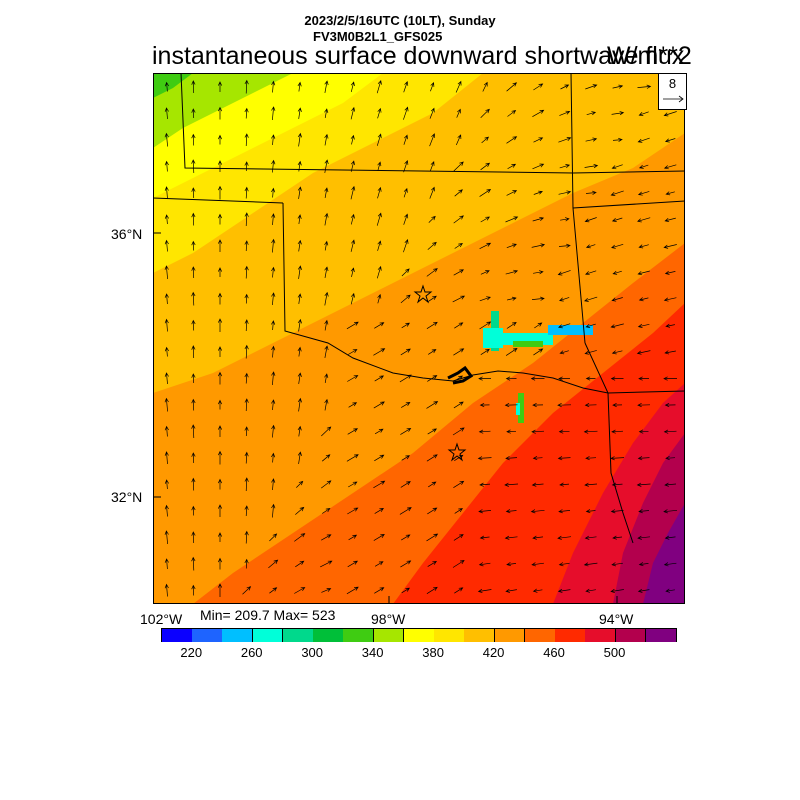 The width and height of the screenshot is (800, 800). What do you see at coordinates (672, 91) in the screenshot?
I see `vector-reference-box: 8` at bounding box center [672, 91].